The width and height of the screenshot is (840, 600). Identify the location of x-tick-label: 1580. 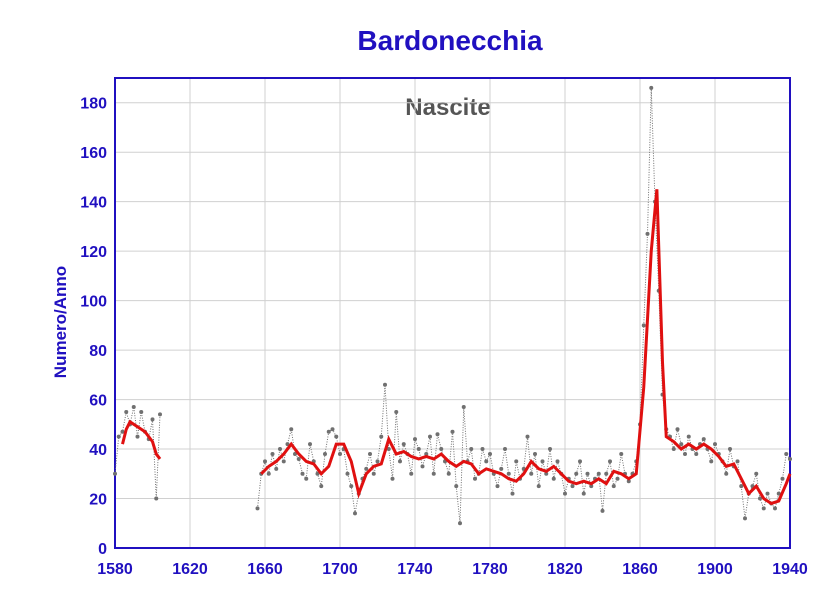
(115, 569).